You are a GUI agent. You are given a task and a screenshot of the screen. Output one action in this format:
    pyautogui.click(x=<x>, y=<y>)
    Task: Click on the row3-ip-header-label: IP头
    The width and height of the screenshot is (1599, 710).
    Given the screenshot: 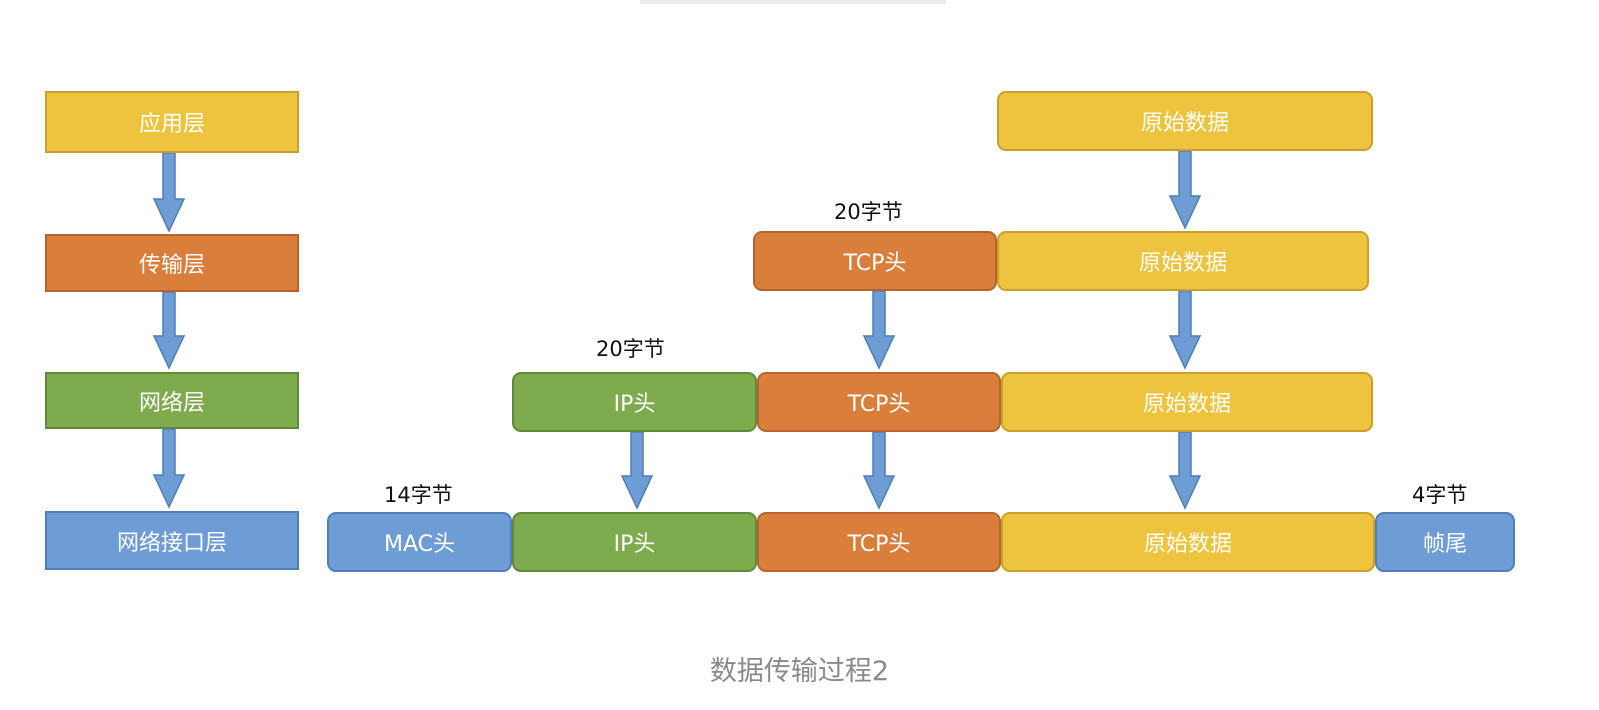 What is the action you would take?
    pyautogui.click(x=634, y=404)
    